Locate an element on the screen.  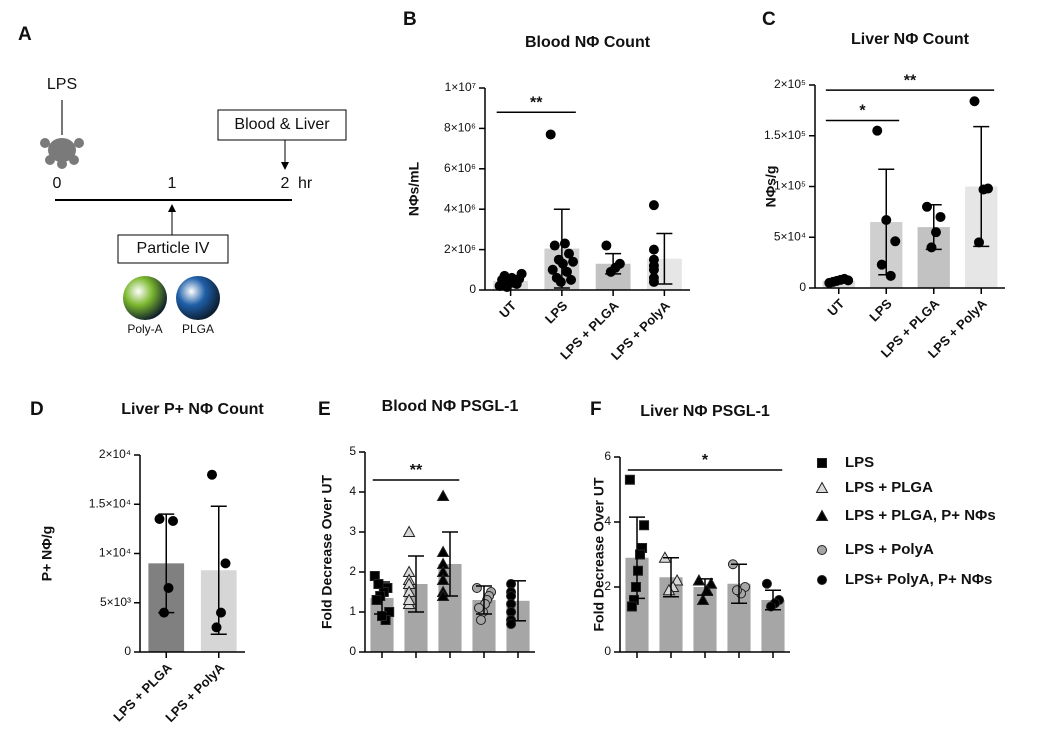
y-axis-label: NΦs/g is located at coordinates (771, 187).